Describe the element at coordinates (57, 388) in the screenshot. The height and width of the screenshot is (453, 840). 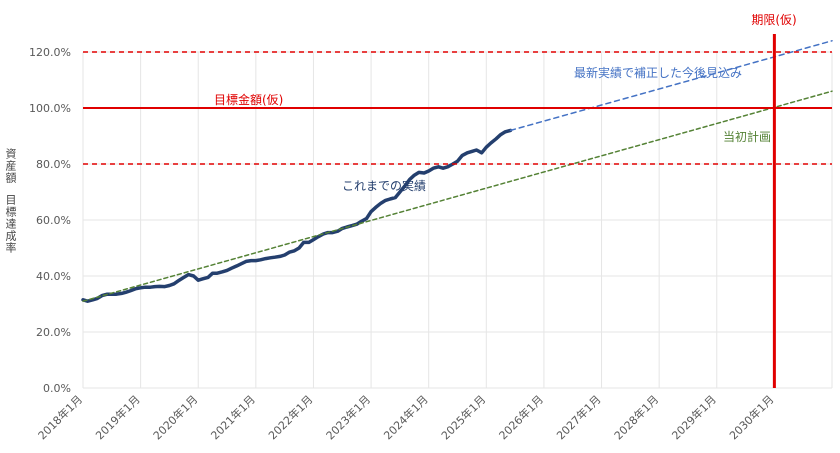
I see `y-tick-label: 0.0%` at that location.